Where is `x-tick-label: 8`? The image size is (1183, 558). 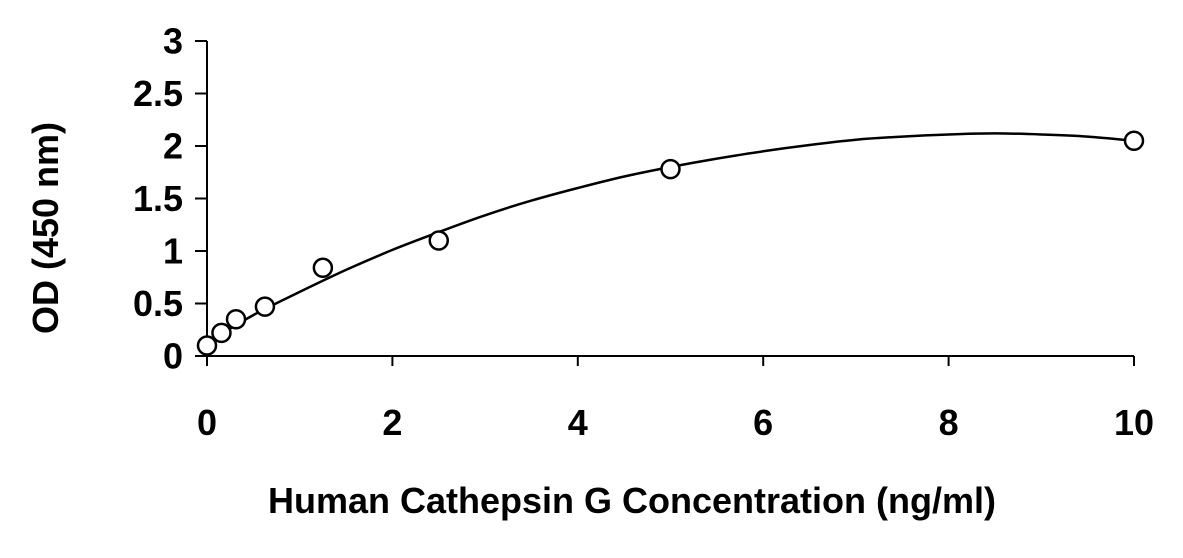 x-tick-label: 8 is located at coordinates (949, 422).